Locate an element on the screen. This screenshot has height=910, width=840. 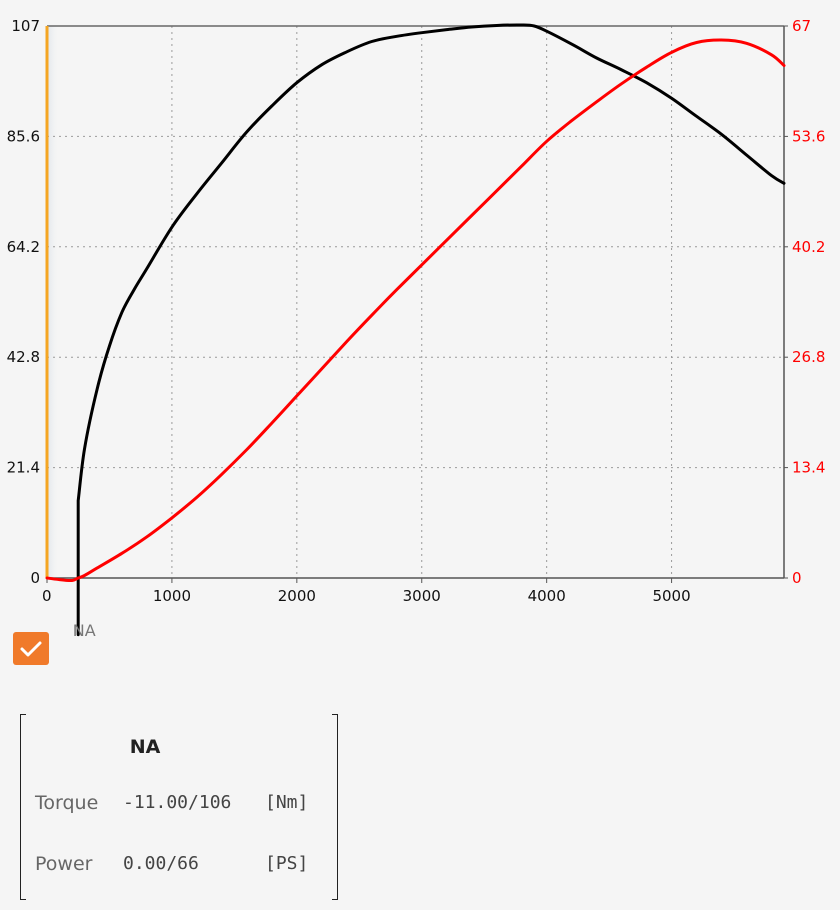
power-label: Power is located at coordinates (64, 864).